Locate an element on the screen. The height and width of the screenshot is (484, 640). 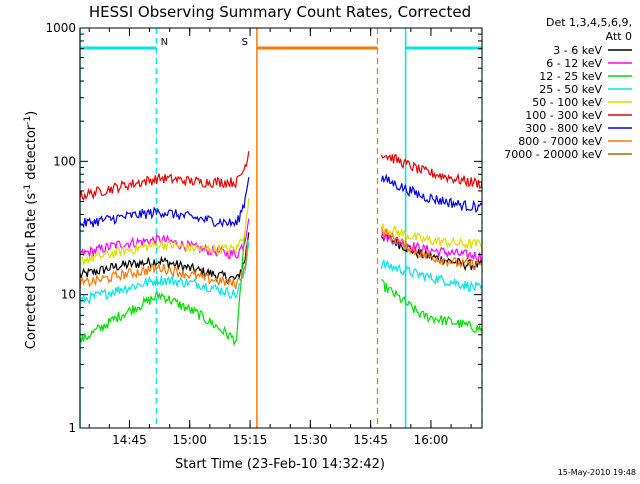
legend-header-1: Det 1,3,4,5,6,9, is located at coordinates (589, 22).